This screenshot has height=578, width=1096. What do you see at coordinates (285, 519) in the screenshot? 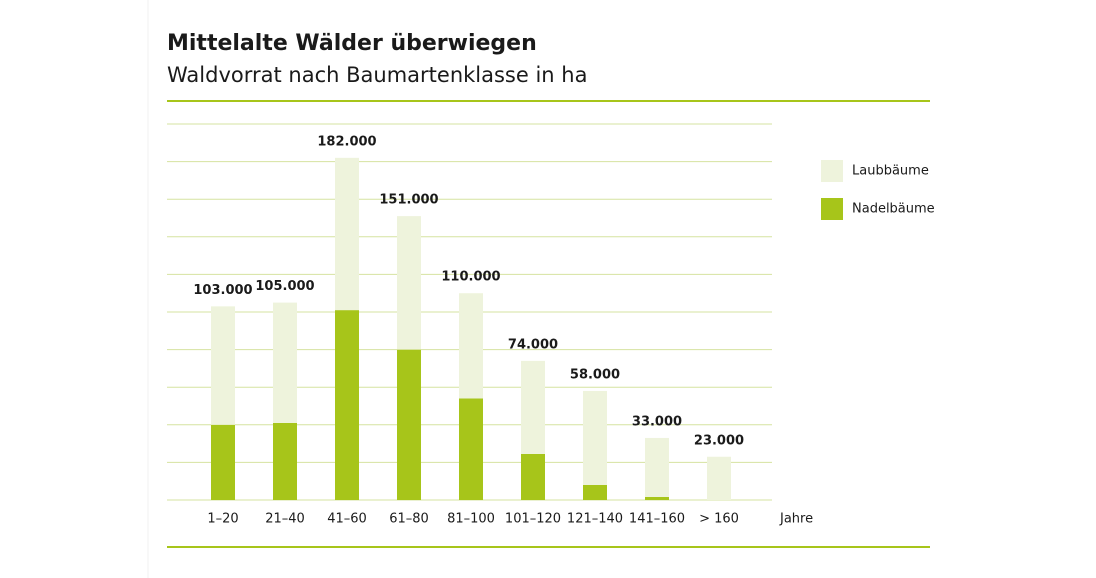
I see `x-tick-label: 21–40` at bounding box center [285, 519].